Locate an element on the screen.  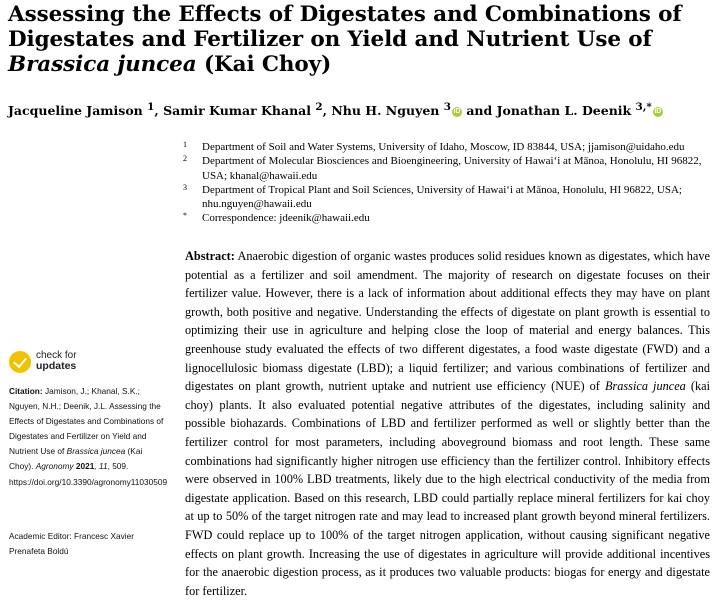
citation-species: Brassica juncea is located at coordinates (96, 451).